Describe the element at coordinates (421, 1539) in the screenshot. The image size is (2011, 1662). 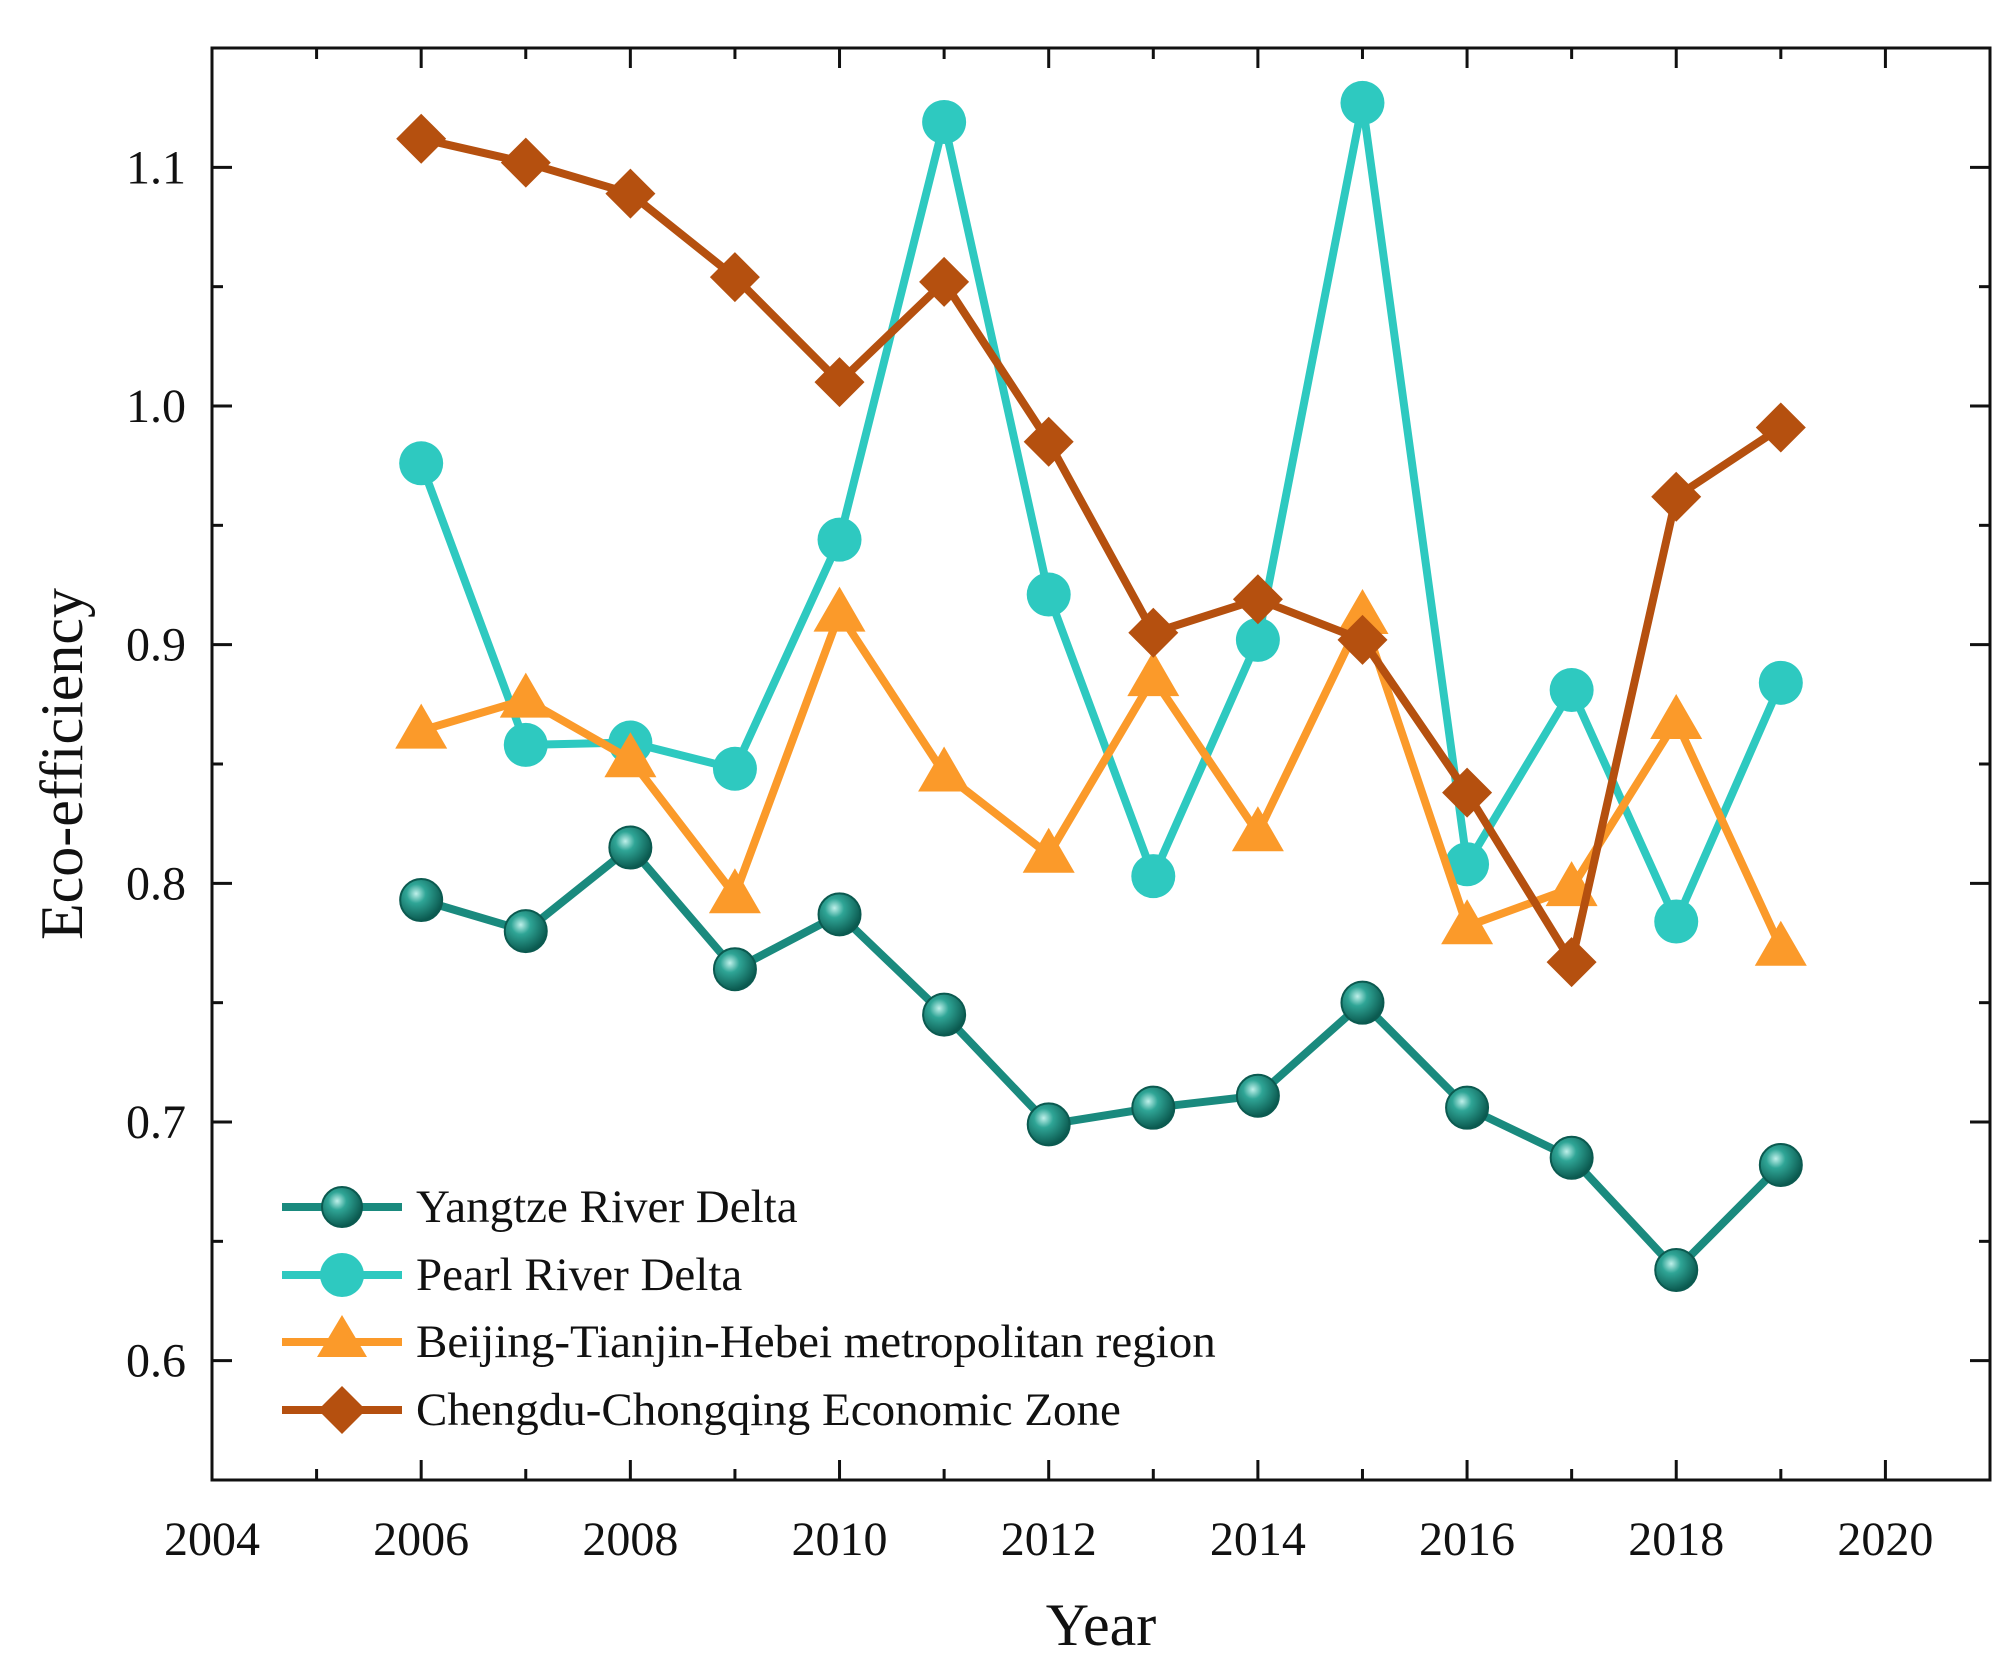
I see `x-tick-label: 2006` at that location.